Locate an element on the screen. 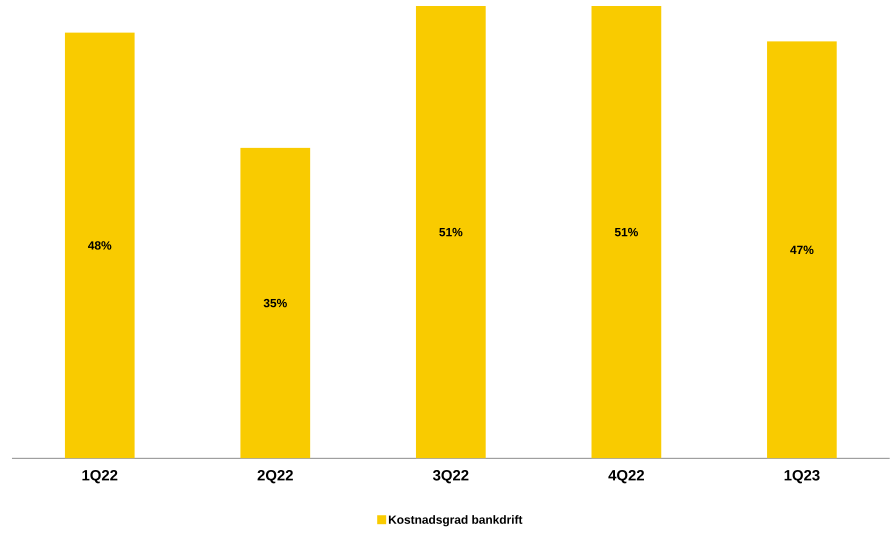 This screenshot has width=893, height=542. x-tick-label: 1Q23 is located at coordinates (802, 477).